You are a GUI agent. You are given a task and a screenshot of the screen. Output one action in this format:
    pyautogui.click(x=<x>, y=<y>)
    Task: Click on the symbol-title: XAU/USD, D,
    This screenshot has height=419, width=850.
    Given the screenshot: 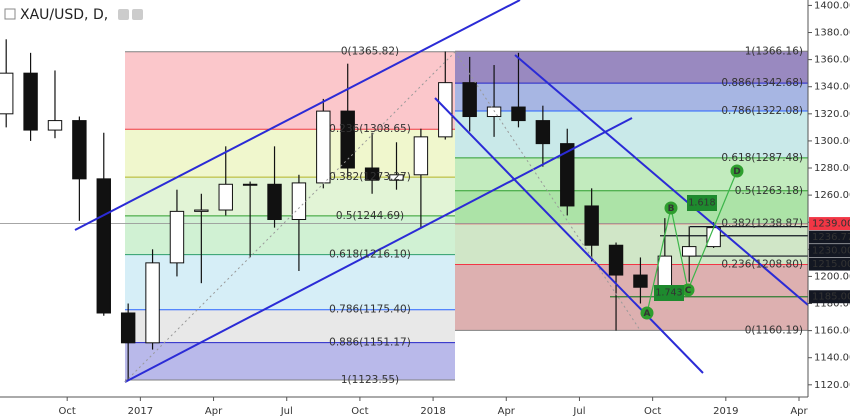 What is the action you would take?
    pyautogui.click(x=64, y=15)
    